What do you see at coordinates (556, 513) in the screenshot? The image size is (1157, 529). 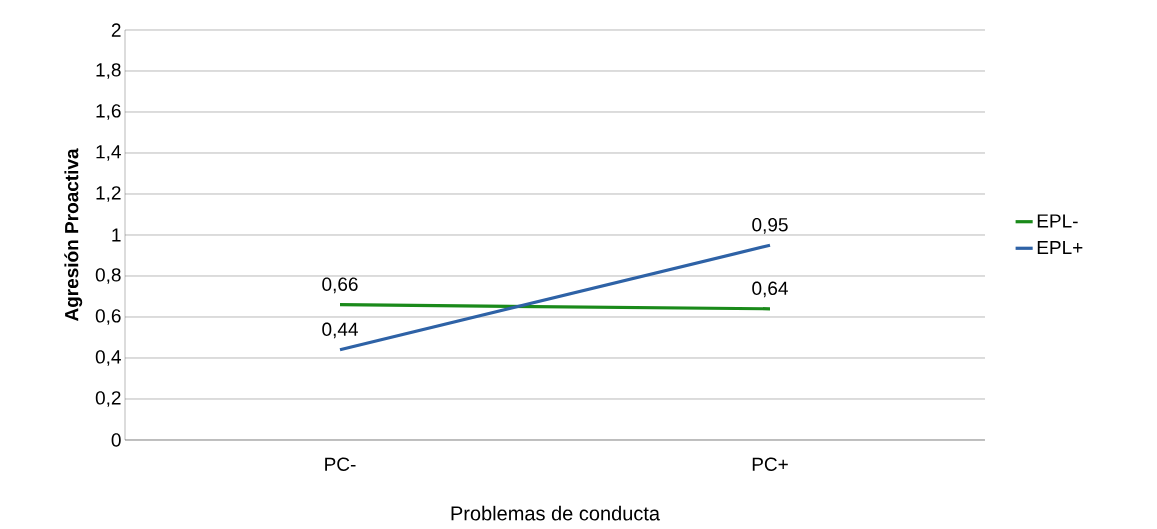 I see `x-axis-title: Problemas de conducta` at bounding box center [556, 513].